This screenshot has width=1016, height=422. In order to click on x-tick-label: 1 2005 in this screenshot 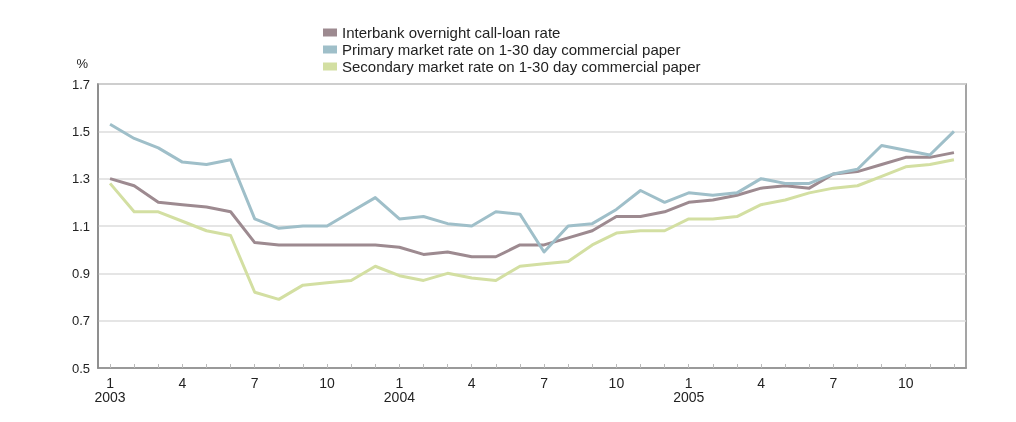, I will do `click(689, 390)`.